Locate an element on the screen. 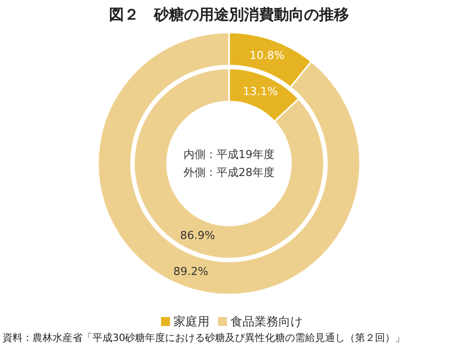  chart-title: 図２ 砂糖の用途別消費動向の推移 is located at coordinates (229, 15).